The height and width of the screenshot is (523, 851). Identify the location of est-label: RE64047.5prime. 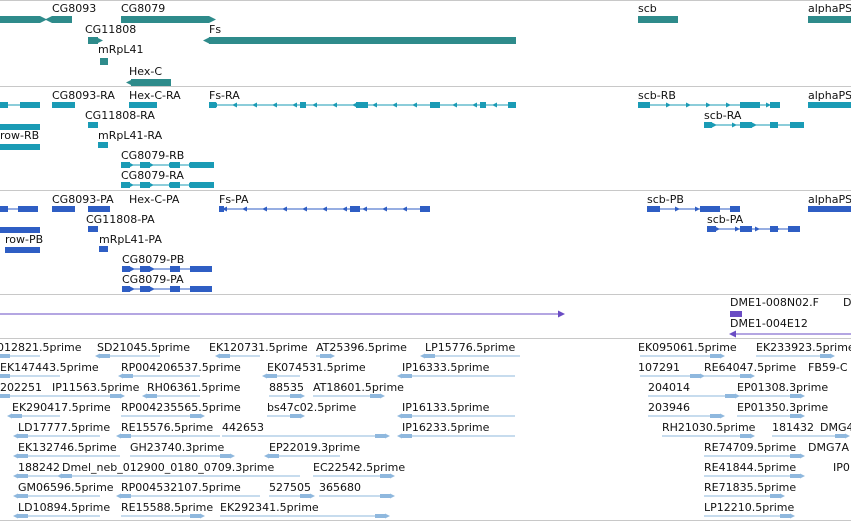
(750, 367).